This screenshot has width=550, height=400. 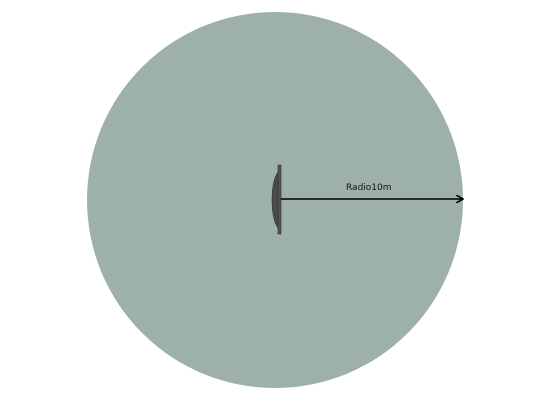 What do you see at coordinates (276, 199) in the screenshot?
I see `wall-mounted-device-icon` at bounding box center [276, 199].